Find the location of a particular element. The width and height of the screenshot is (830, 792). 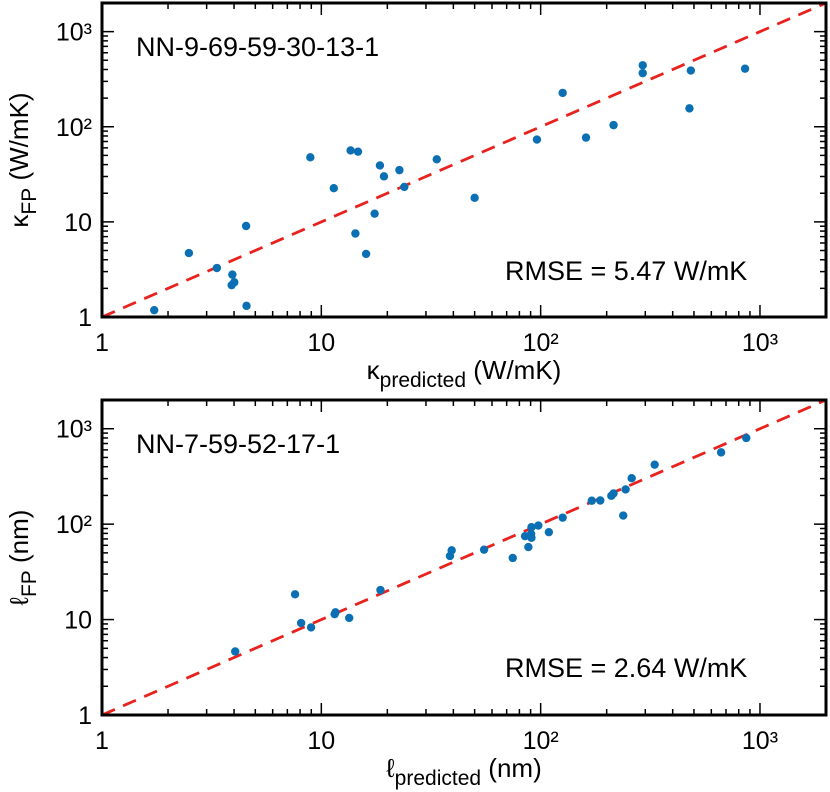

model-label: NN-7-59-52-17-1 is located at coordinates (238, 444).